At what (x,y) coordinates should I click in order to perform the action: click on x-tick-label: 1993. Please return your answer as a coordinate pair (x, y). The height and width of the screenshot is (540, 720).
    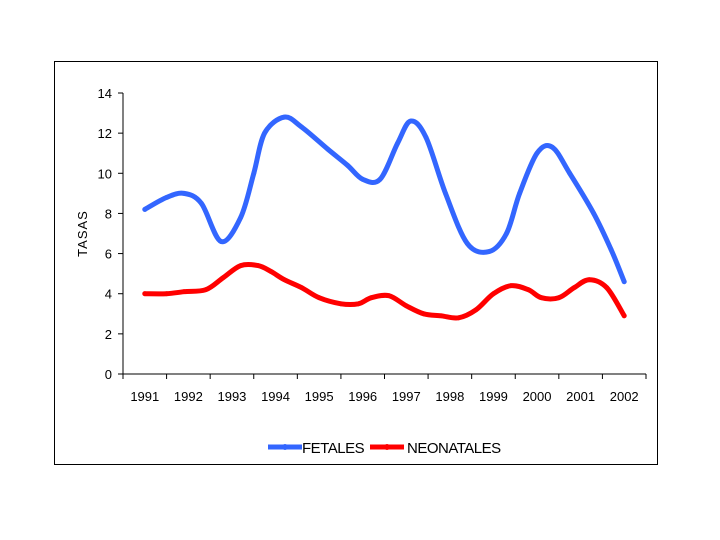
    Looking at the image, I should click on (231, 396).